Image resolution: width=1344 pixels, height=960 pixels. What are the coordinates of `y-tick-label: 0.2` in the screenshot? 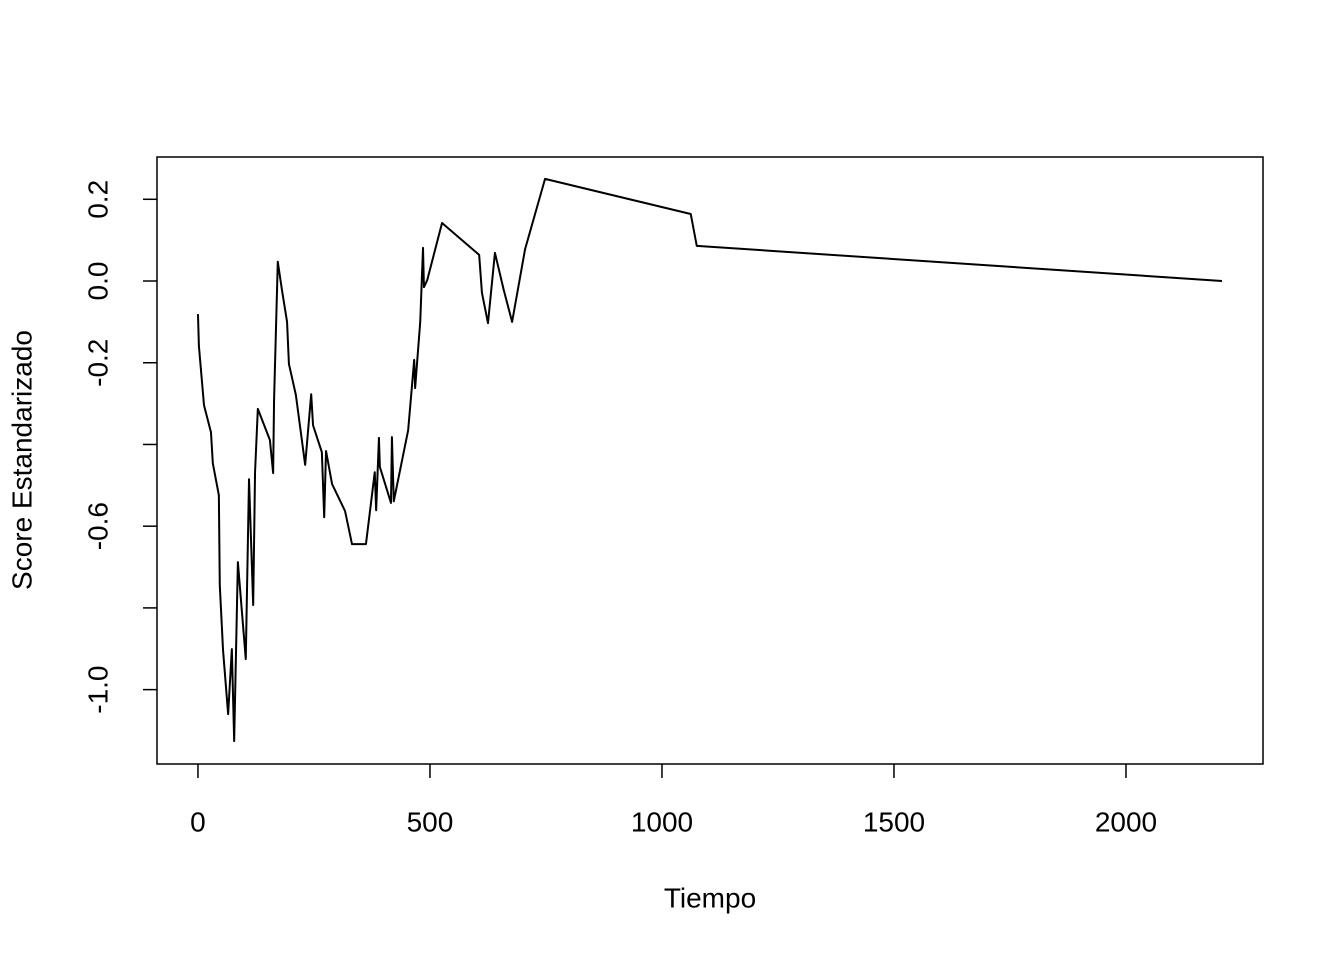 It's located at (97, 199).